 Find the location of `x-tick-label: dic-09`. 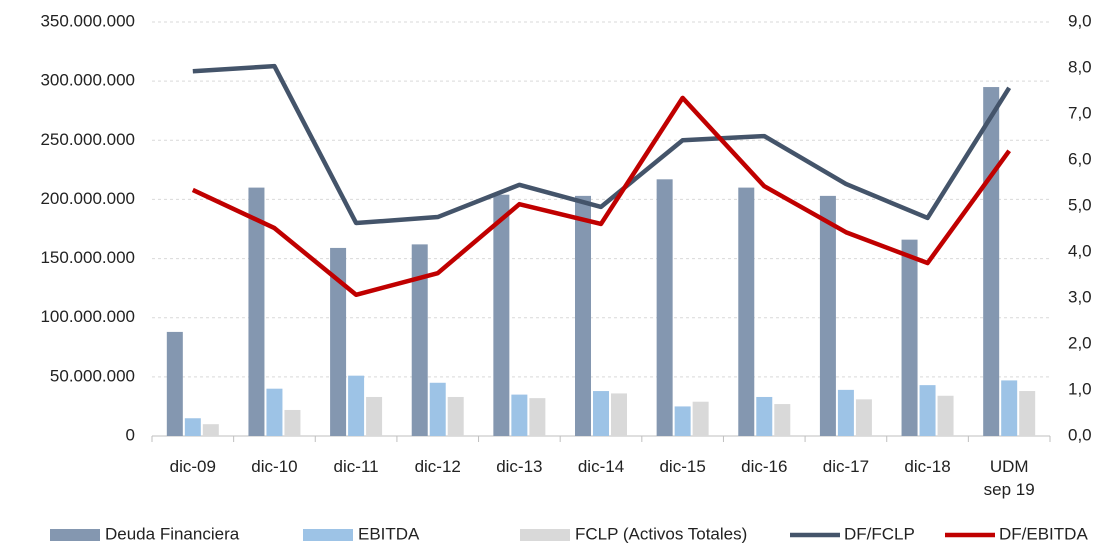

x-tick-label: dic-09 is located at coordinates (192, 466).